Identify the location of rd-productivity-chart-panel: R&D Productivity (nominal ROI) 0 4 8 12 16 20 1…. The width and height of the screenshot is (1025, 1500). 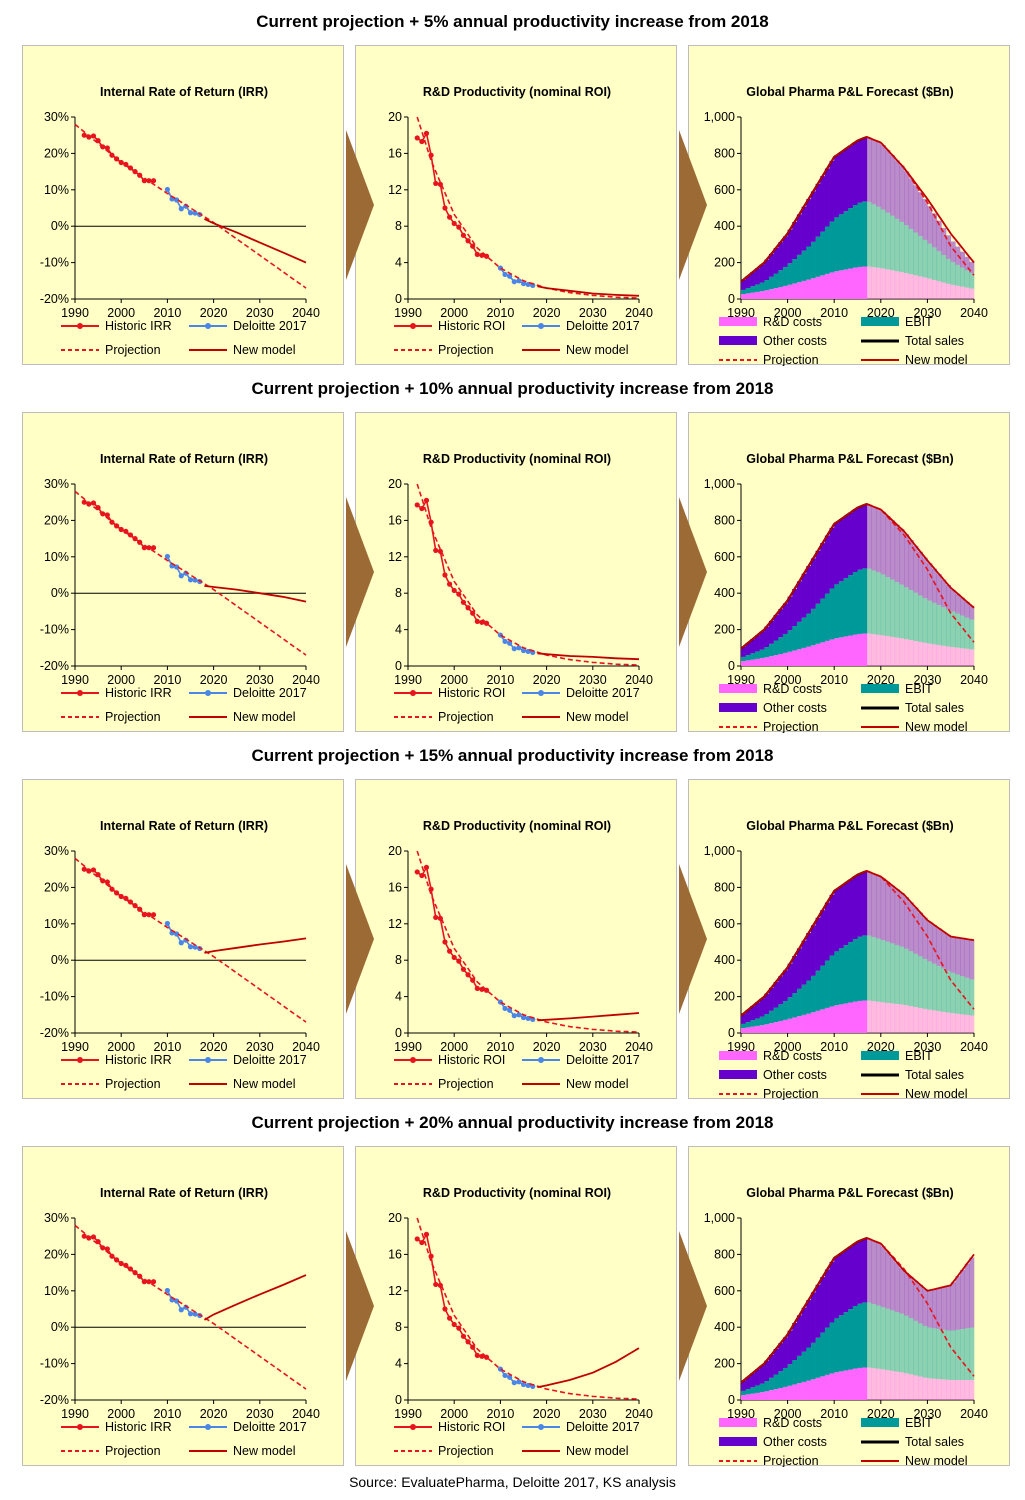
(516, 939).